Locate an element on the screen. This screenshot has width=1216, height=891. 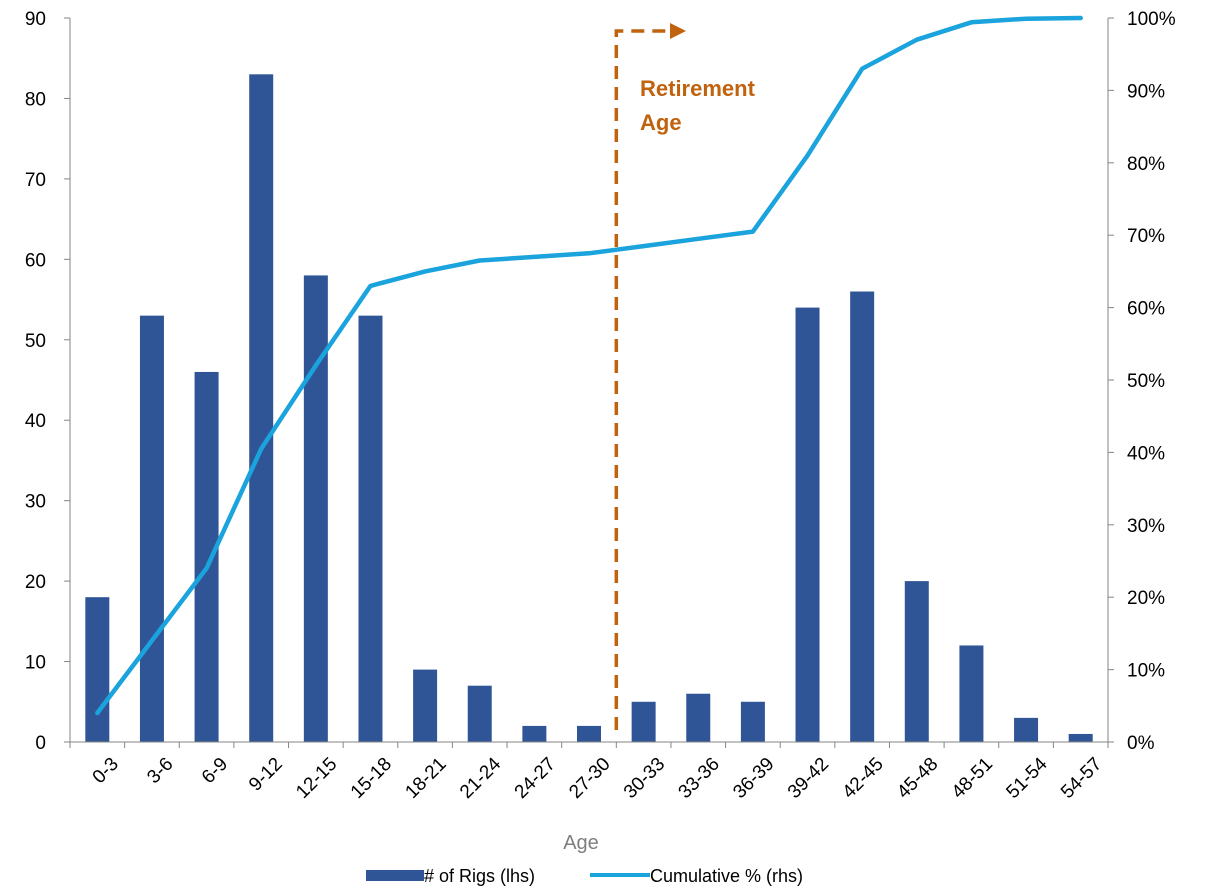
x-tick-label: 54-57 is located at coordinates (1081, 778).